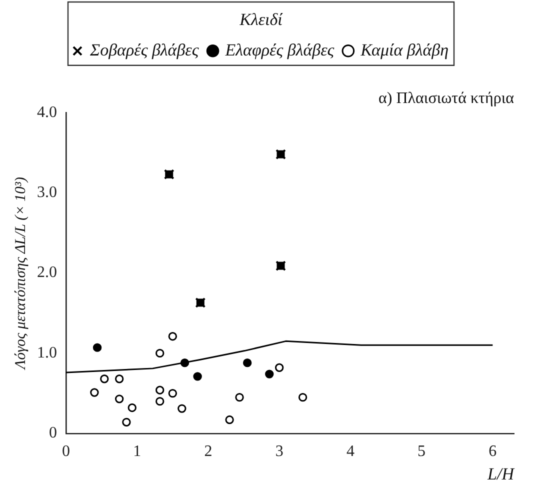  I want to click on x-tick-label: 3, so click(279, 451).